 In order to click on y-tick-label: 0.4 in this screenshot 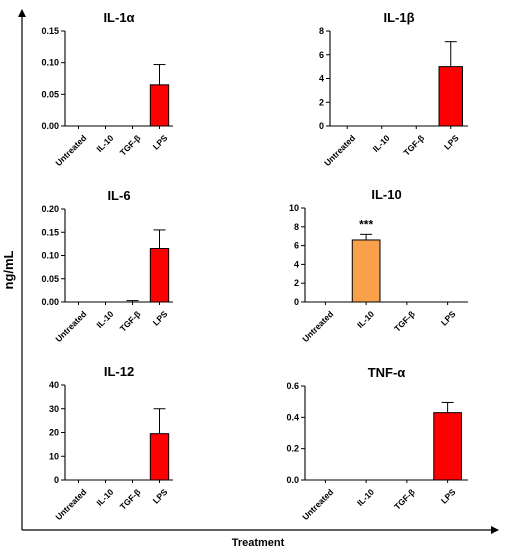, I will do `click(292, 417)`.